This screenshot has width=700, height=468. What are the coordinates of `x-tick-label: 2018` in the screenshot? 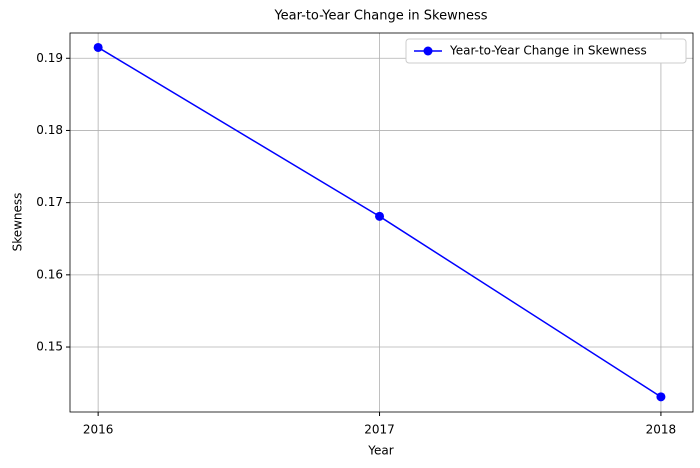 It's located at (661, 430).